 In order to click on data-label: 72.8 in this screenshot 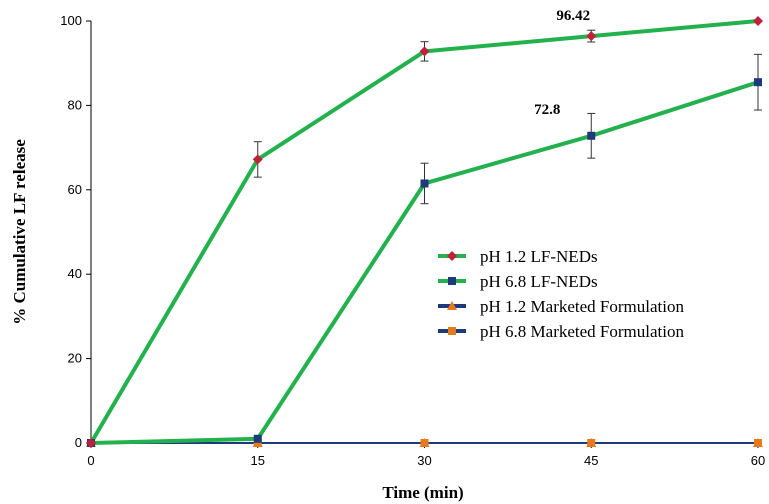, I will do `click(547, 110)`.